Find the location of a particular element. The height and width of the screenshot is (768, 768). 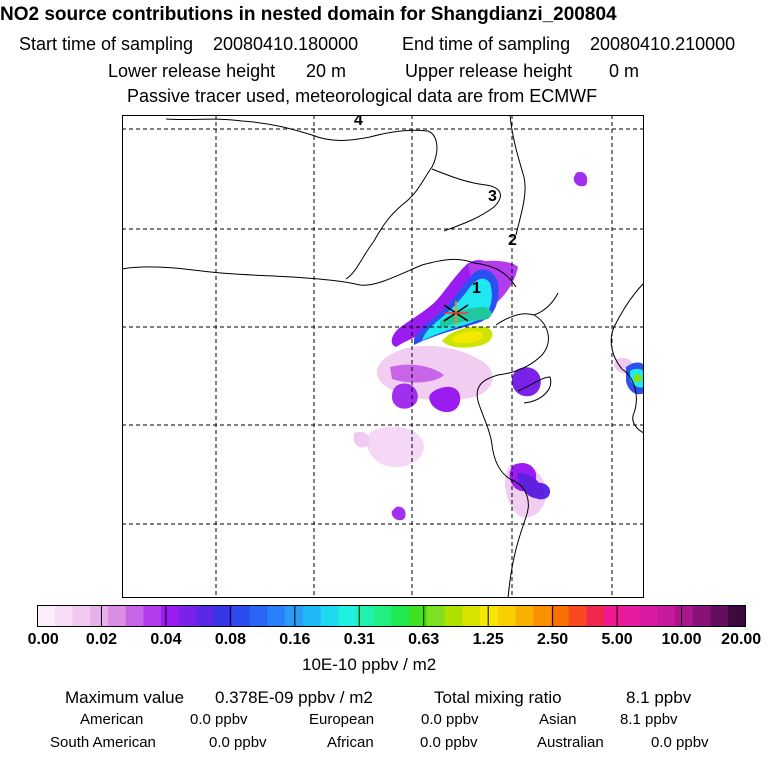

region-african-label: African is located at coordinates (350, 742).